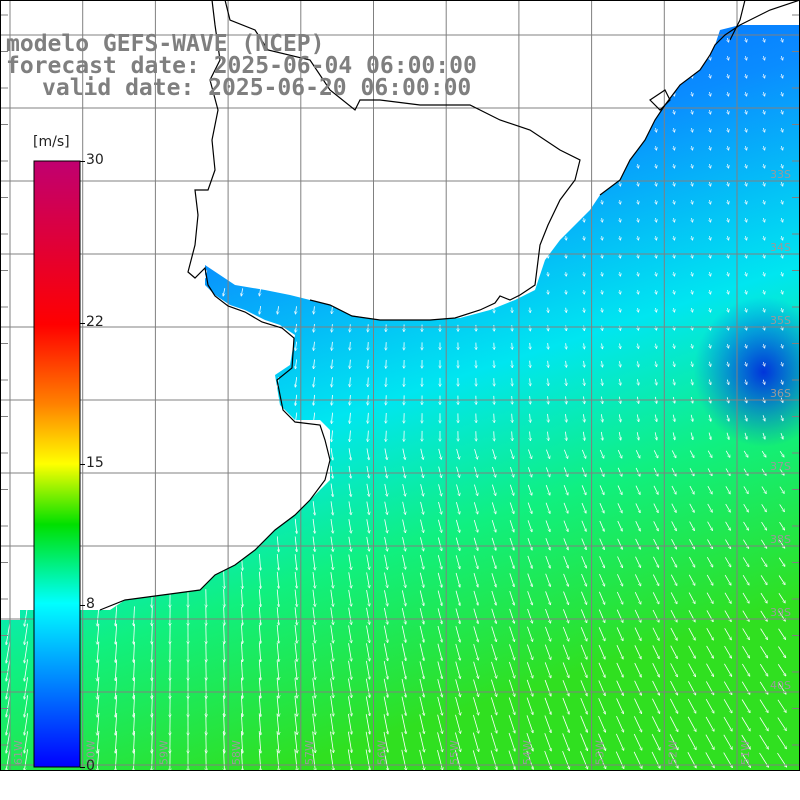 The width and height of the screenshot is (800, 800). Describe the element at coordinates (745, 752) in the screenshot. I see `longitude-label: 51W` at that location.